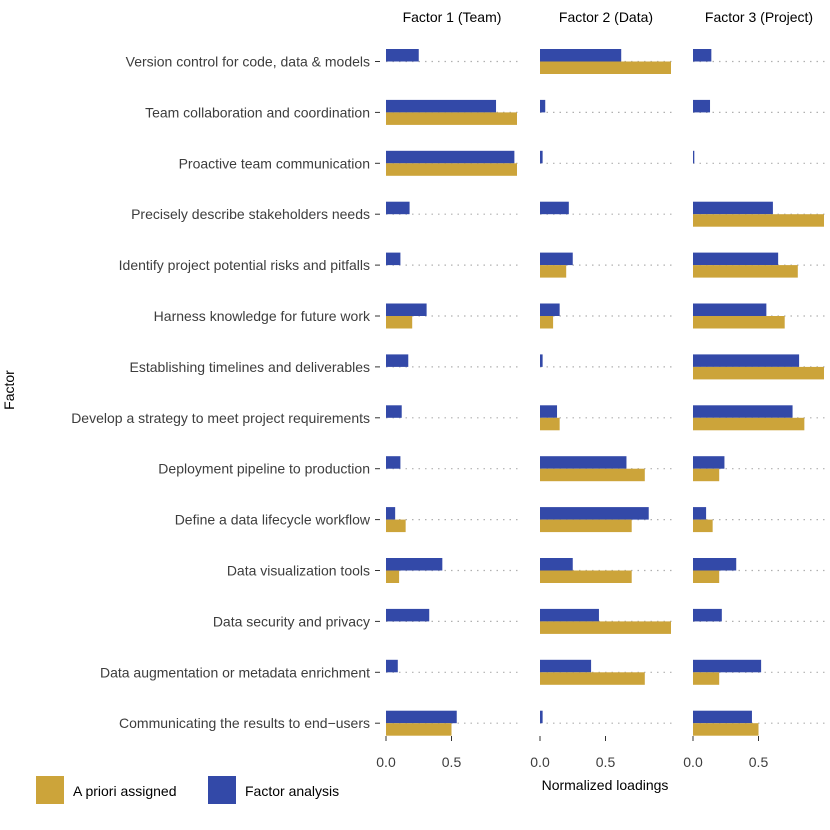  What do you see at coordinates (452, 17) in the screenshot?
I see `facet-title-1: Factor 1 (Team)` at bounding box center [452, 17].